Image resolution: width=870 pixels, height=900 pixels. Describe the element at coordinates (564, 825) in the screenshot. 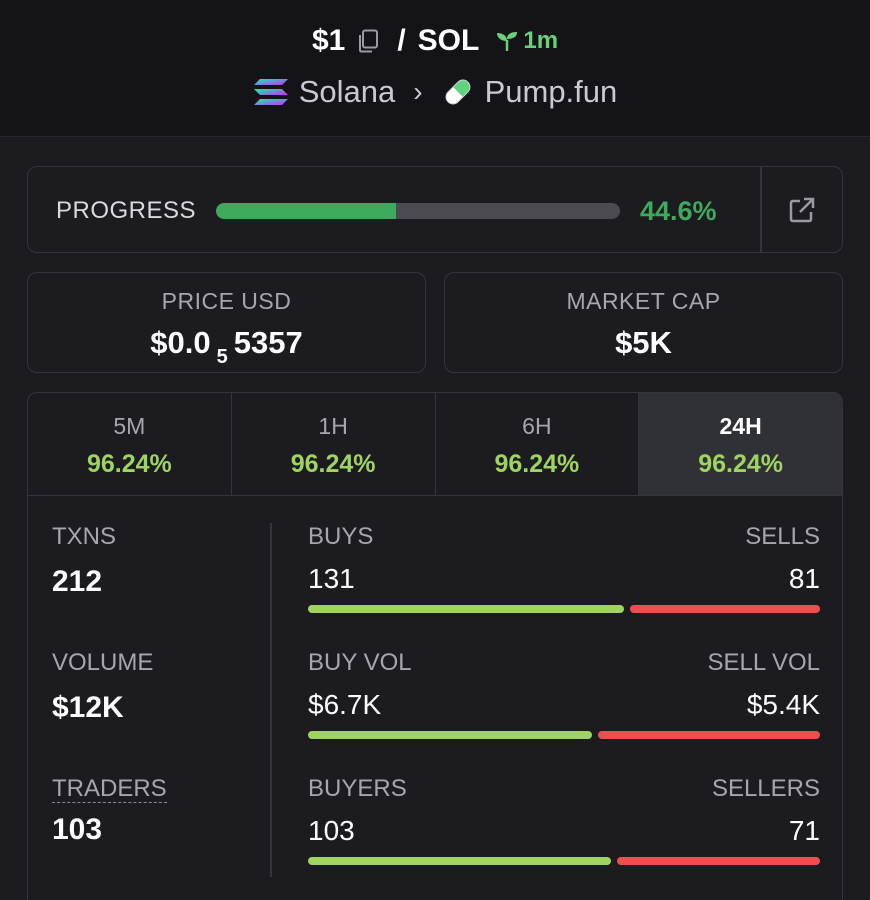

I see `traders-row: BUYERS SELLERS 103 71` at that location.